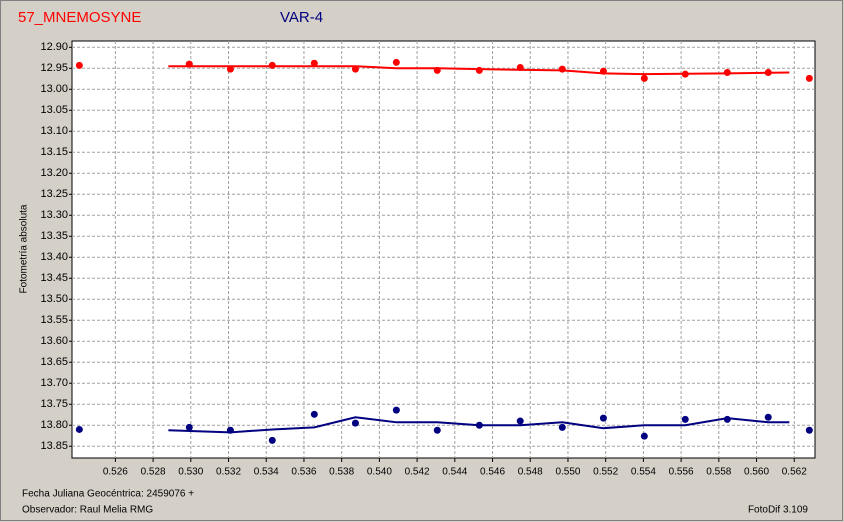  I want to click on x-tick-label: 0.530, so click(190, 472).